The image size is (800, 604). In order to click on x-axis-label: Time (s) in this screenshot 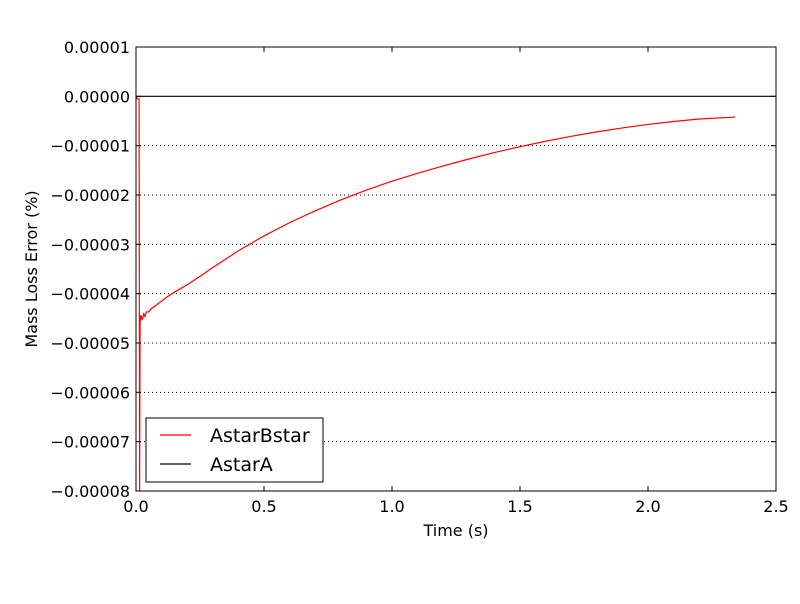, I will do `click(455, 530)`.